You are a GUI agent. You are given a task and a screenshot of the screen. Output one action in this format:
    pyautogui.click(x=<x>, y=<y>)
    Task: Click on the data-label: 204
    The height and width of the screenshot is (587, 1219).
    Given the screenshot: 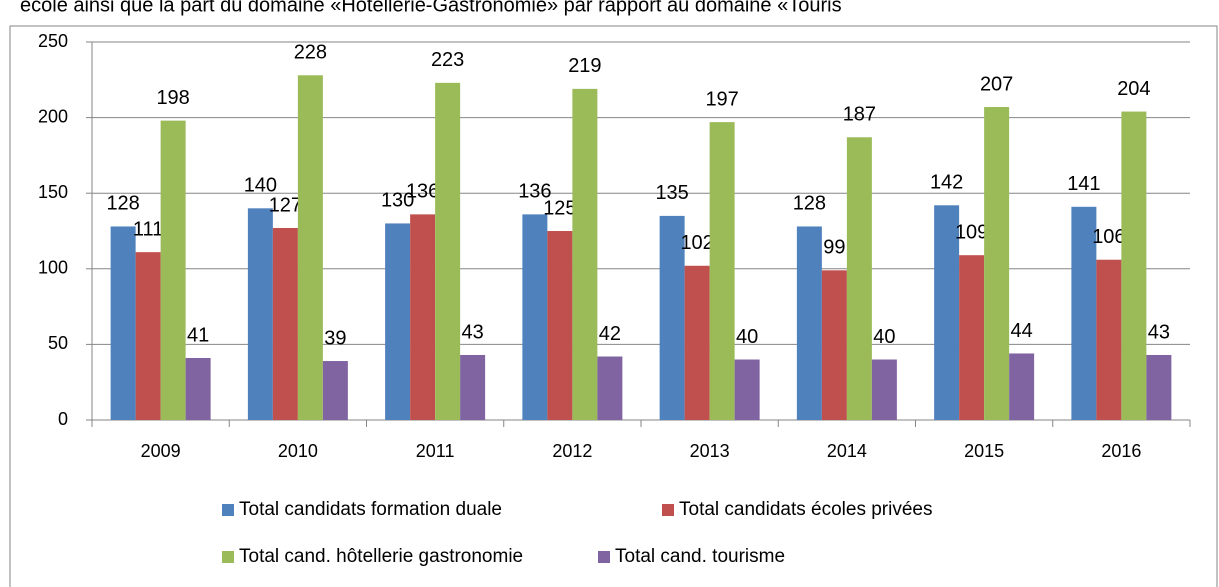 What is the action you would take?
    pyautogui.click(x=1133, y=89)
    